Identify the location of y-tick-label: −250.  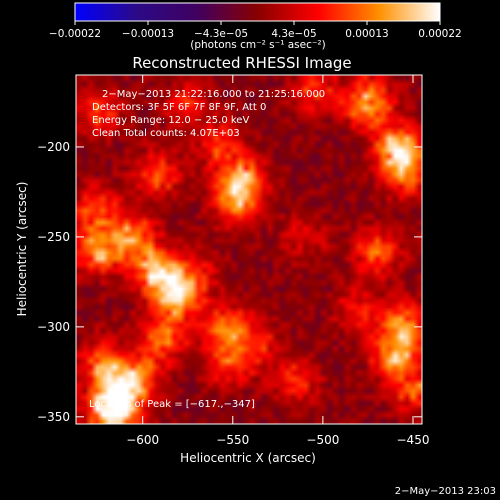
(53, 237).